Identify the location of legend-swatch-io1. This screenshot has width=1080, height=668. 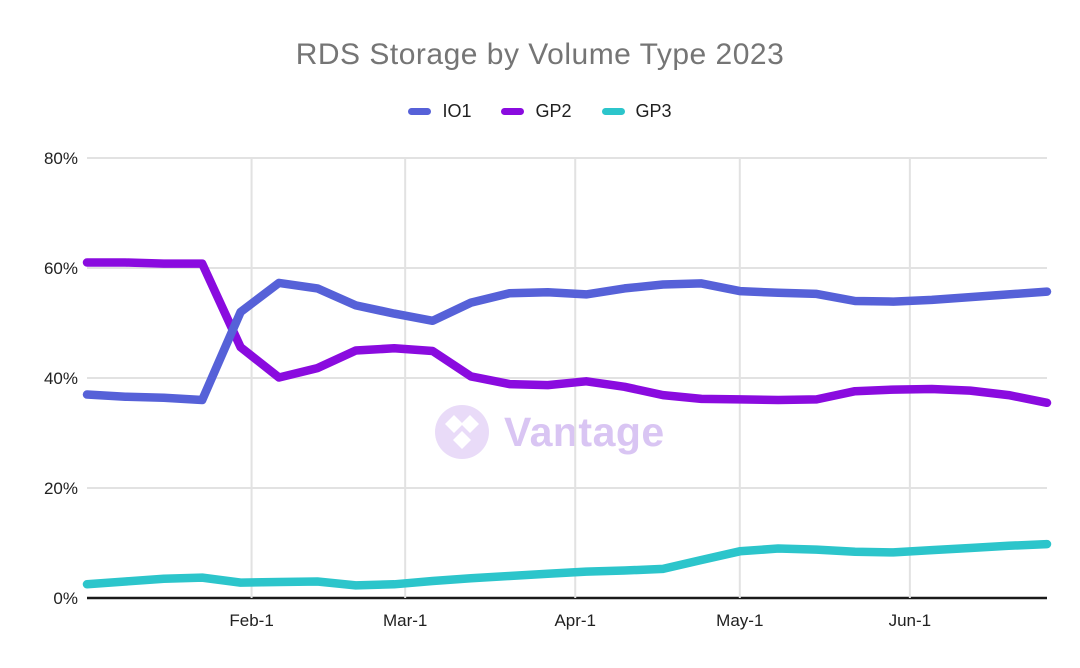
(420, 111).